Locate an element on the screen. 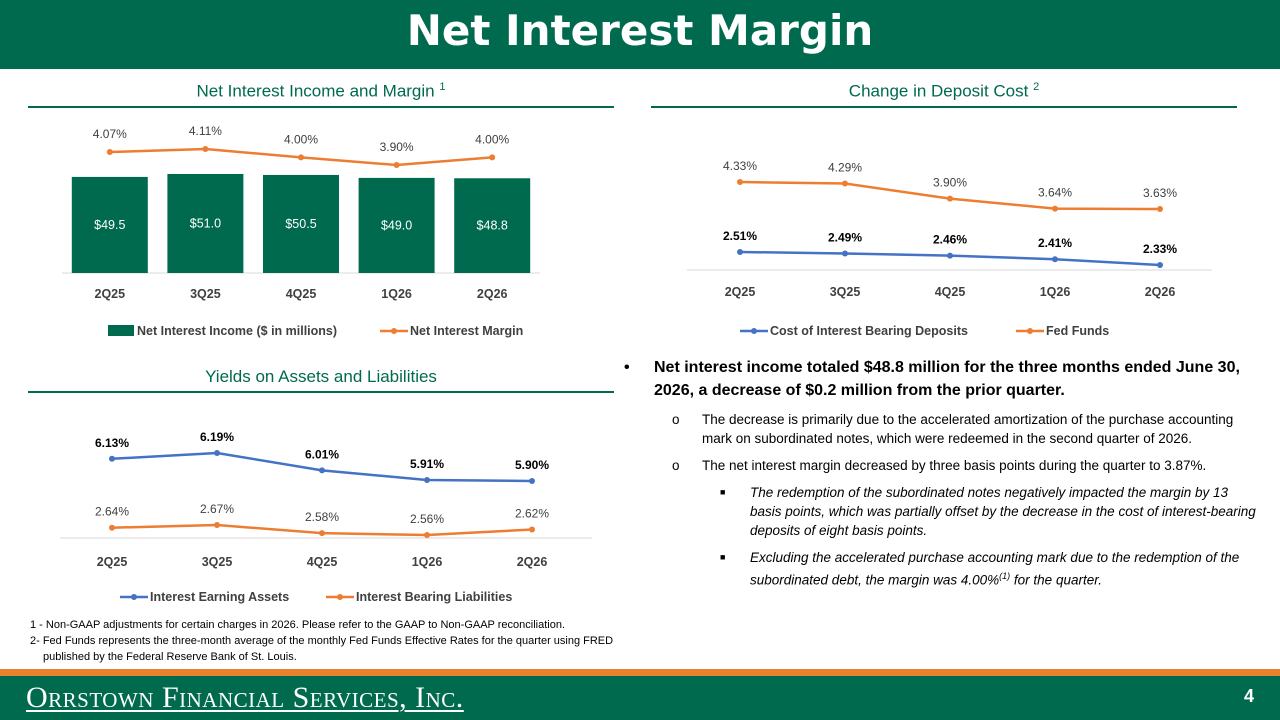 This screenshot has height=720, width=1280. line-data-label: 3.63% is located at coordinates (1160, 193).